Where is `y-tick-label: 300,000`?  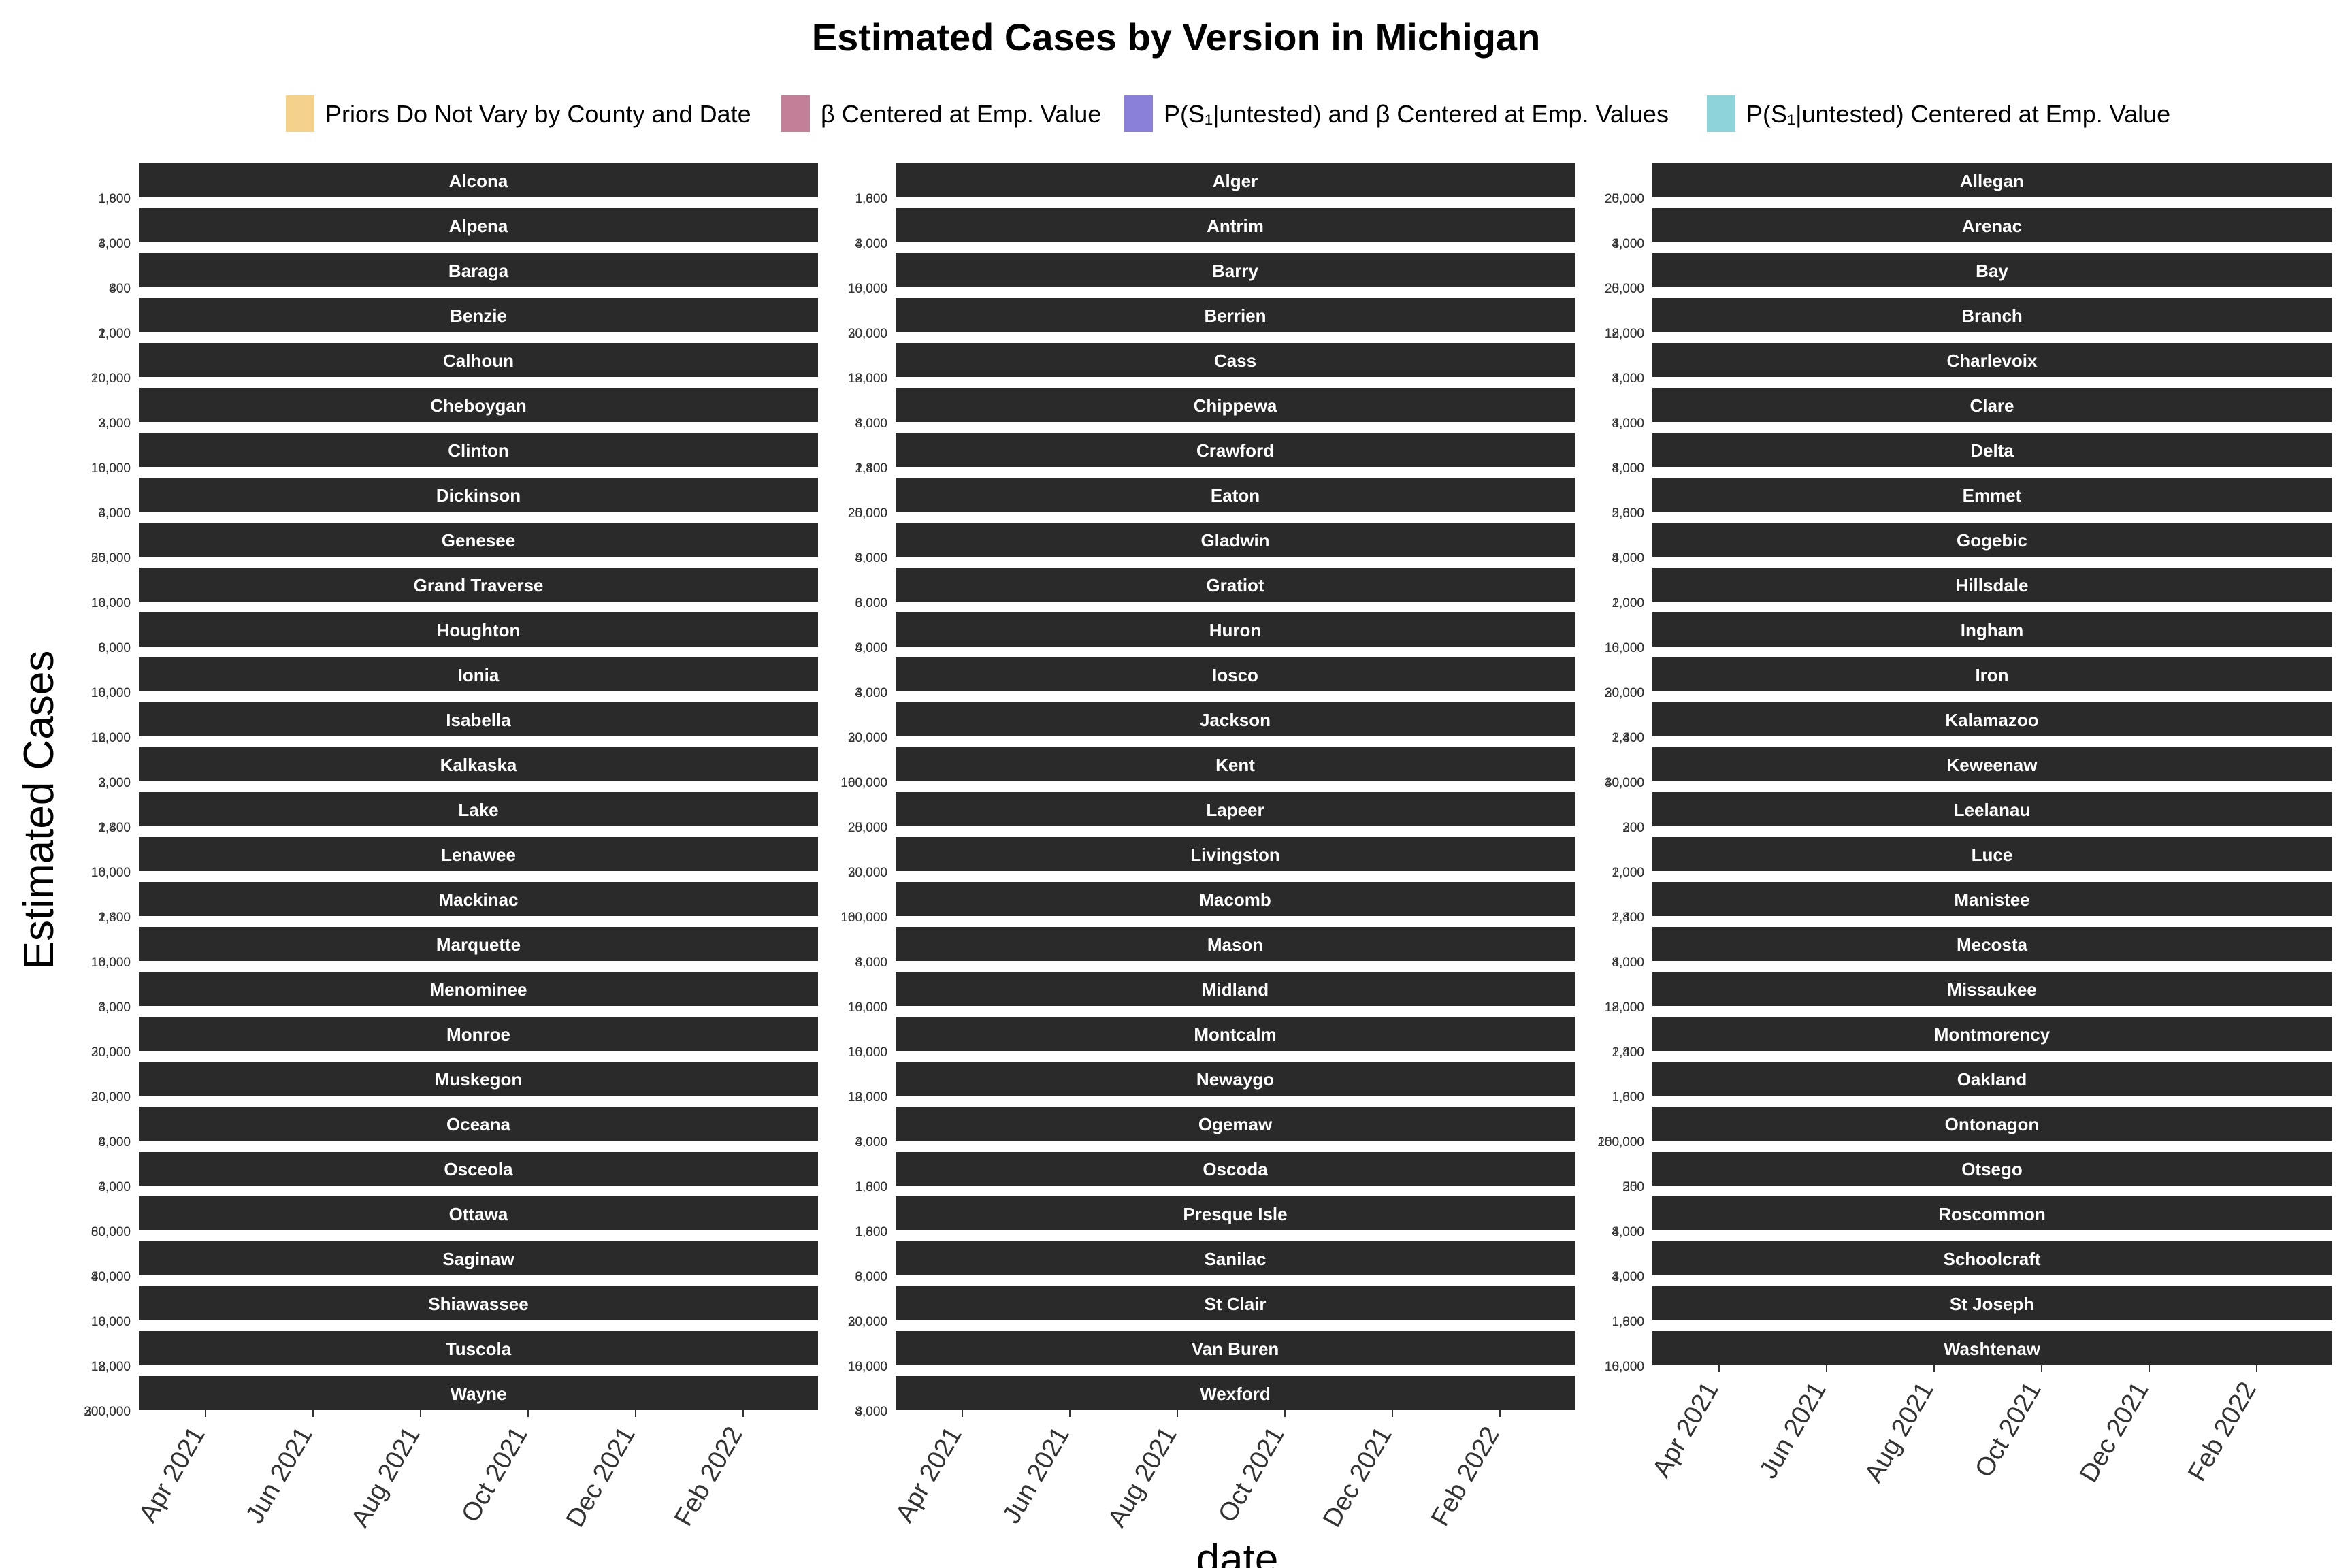
y-tick-label: 300,000 is located at coordinates (108, 1412).